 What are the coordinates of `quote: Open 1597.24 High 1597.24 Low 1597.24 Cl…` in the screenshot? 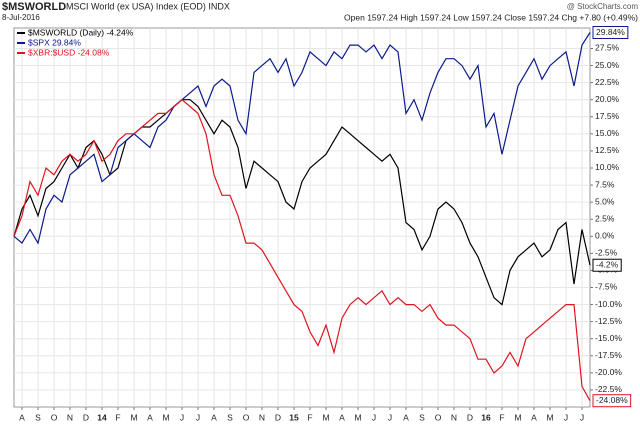 It's located at (491, 17).